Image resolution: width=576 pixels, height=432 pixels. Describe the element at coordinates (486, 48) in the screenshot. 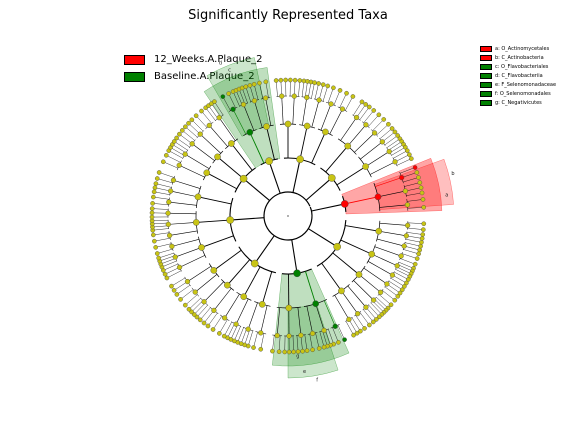

I see `taxa-swatch` at that location.